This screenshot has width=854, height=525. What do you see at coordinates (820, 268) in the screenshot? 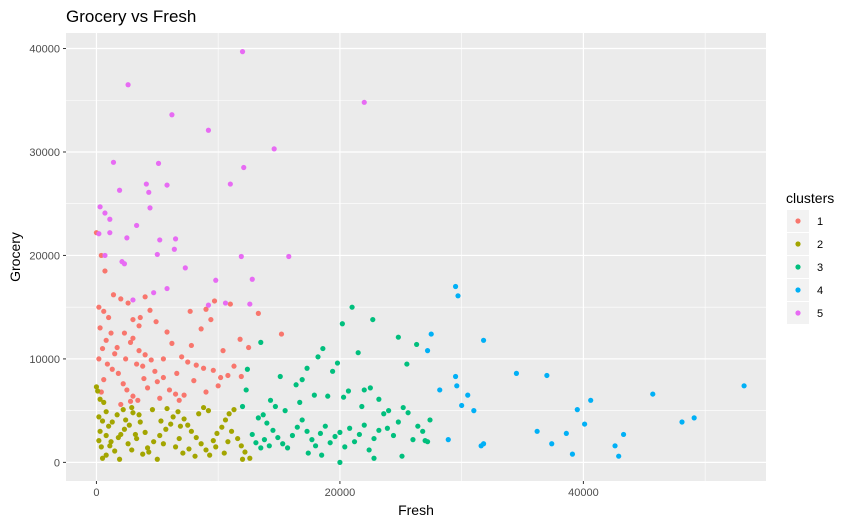
I see `legend-label: 3` at bounding box center [820, 268].